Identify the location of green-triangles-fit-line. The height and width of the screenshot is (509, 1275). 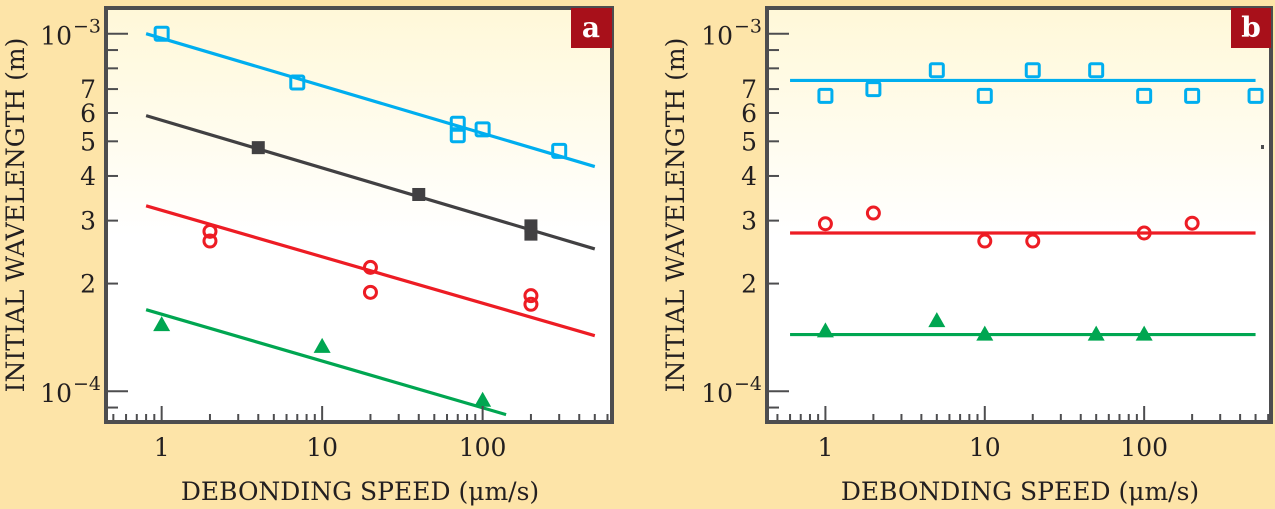
(326, 362).